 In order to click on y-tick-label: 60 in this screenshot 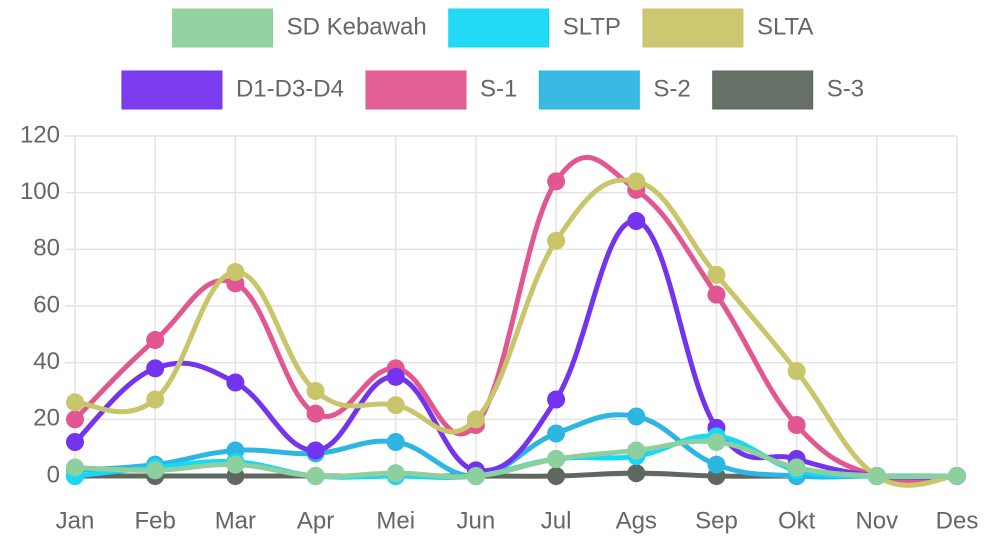, I will do `click(46, 304)`.